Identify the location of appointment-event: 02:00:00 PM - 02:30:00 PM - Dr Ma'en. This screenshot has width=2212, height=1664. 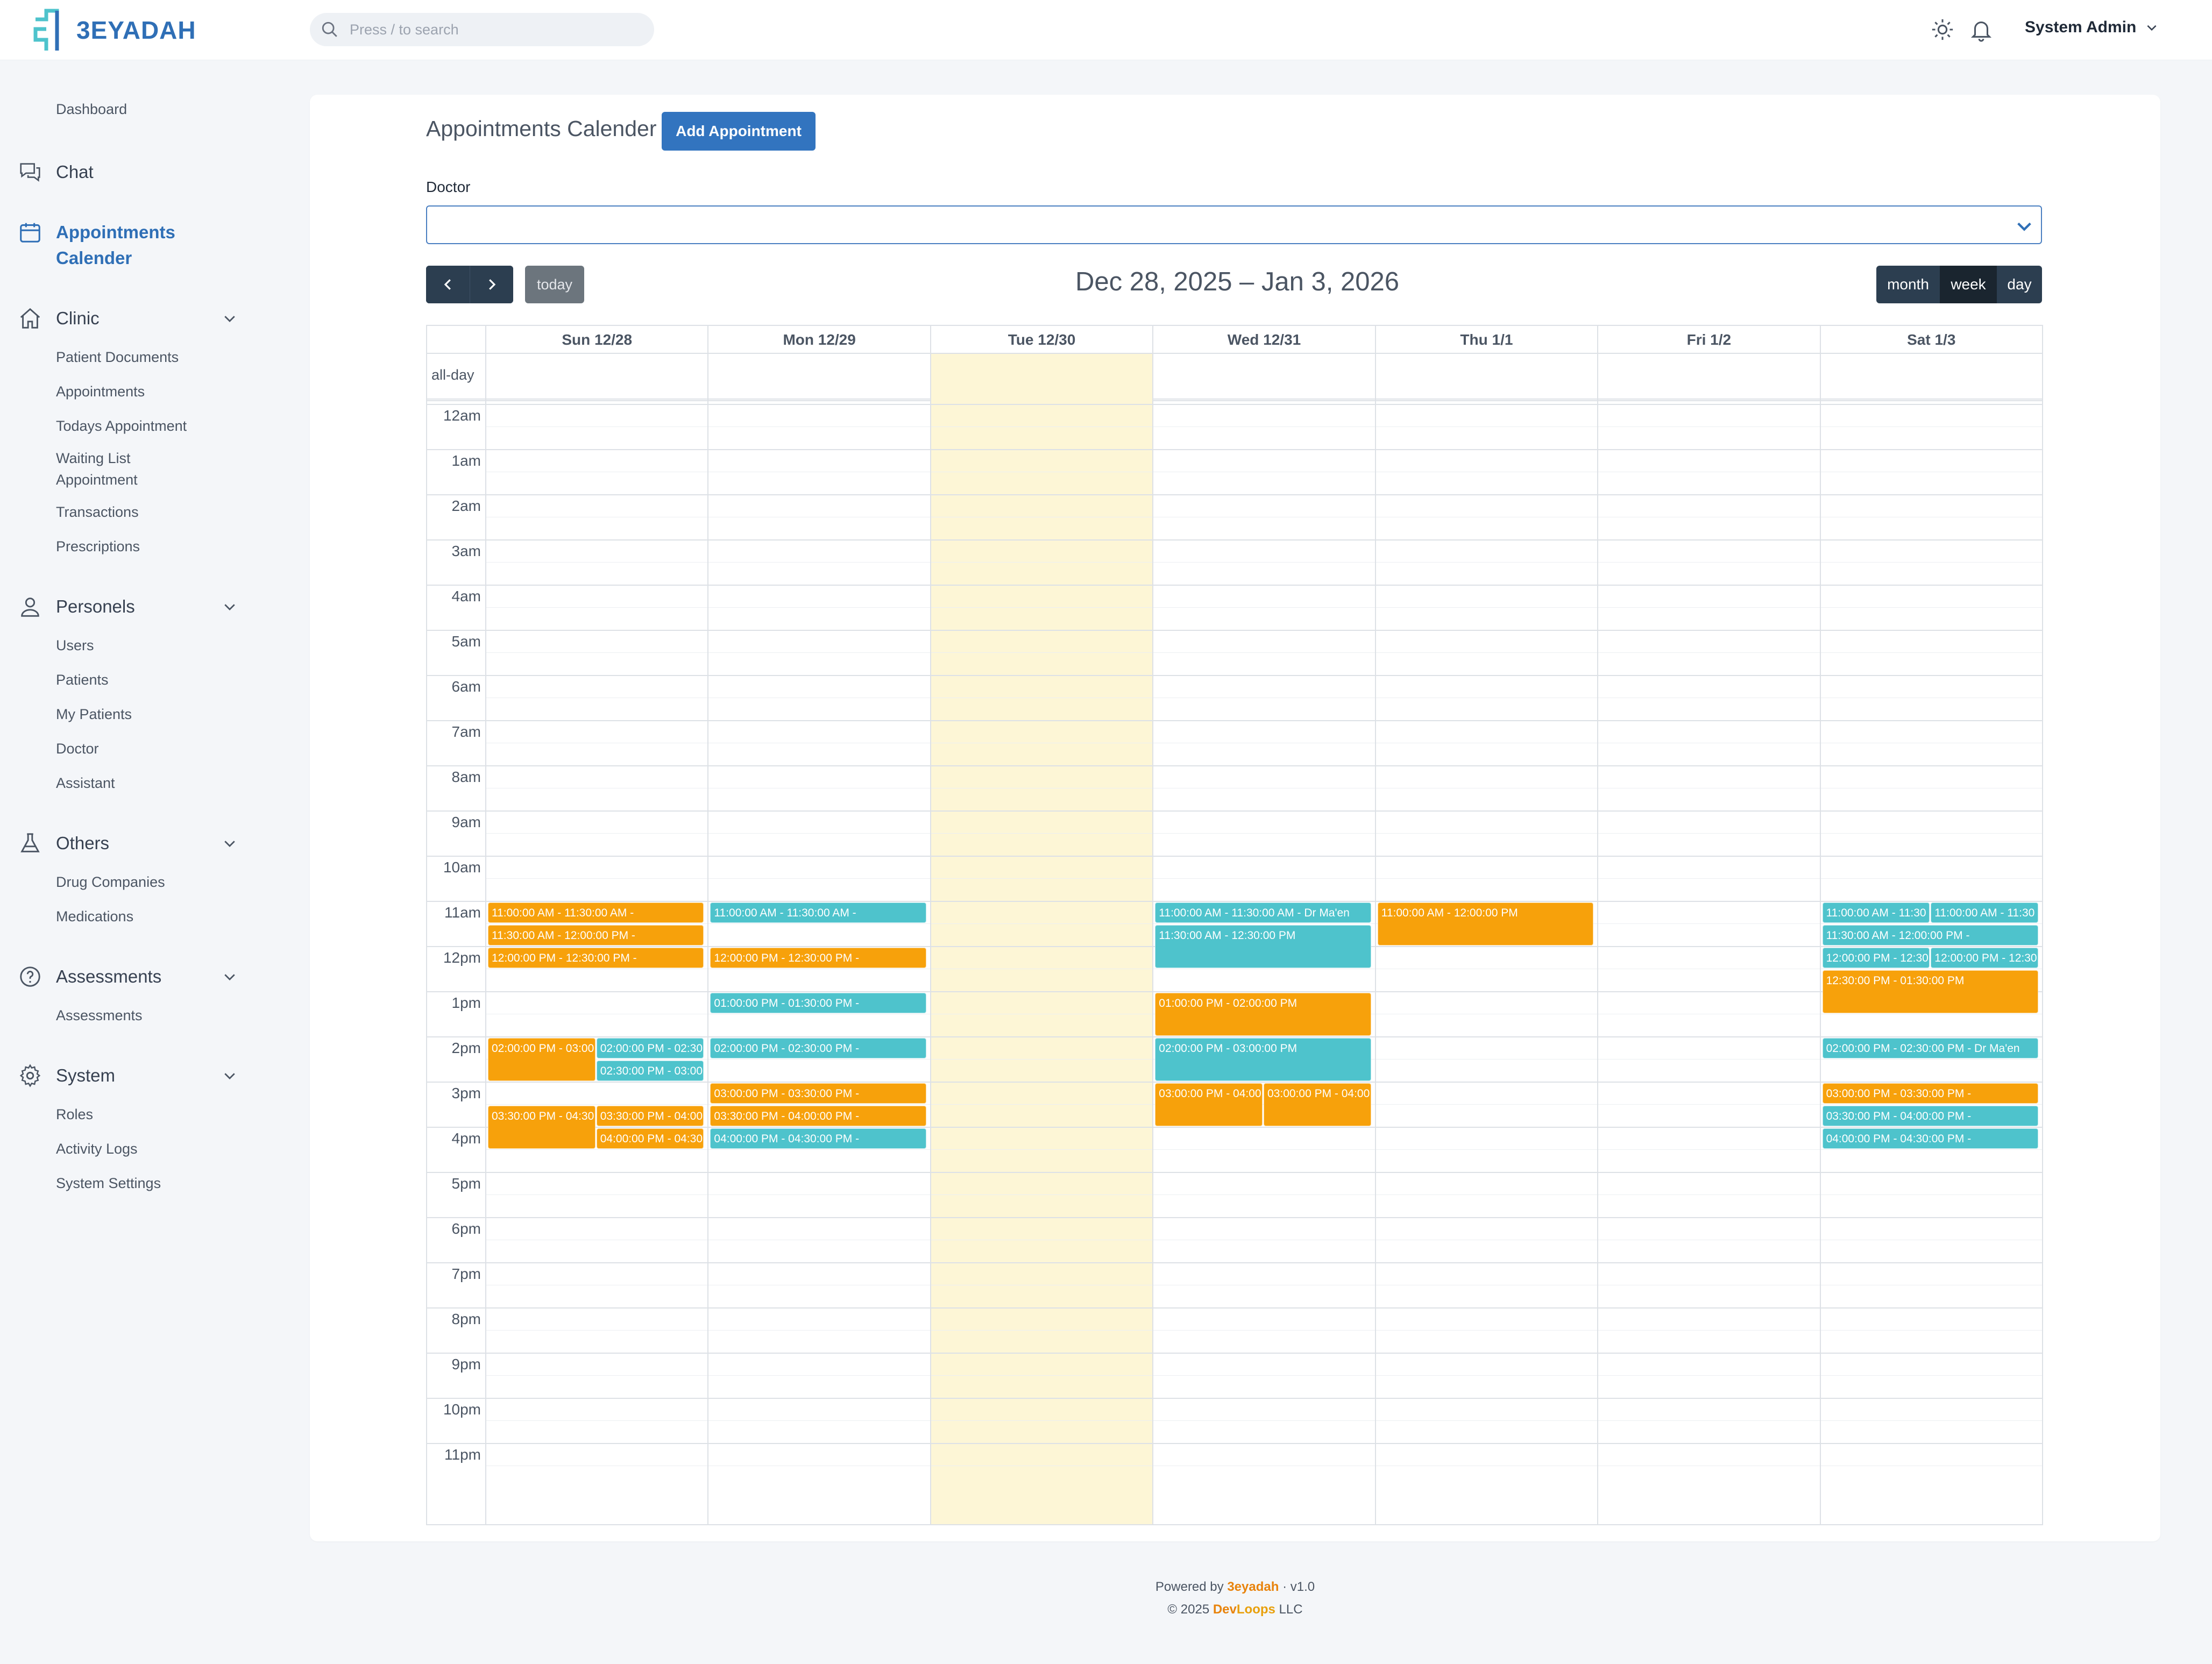
(1930, 1048).